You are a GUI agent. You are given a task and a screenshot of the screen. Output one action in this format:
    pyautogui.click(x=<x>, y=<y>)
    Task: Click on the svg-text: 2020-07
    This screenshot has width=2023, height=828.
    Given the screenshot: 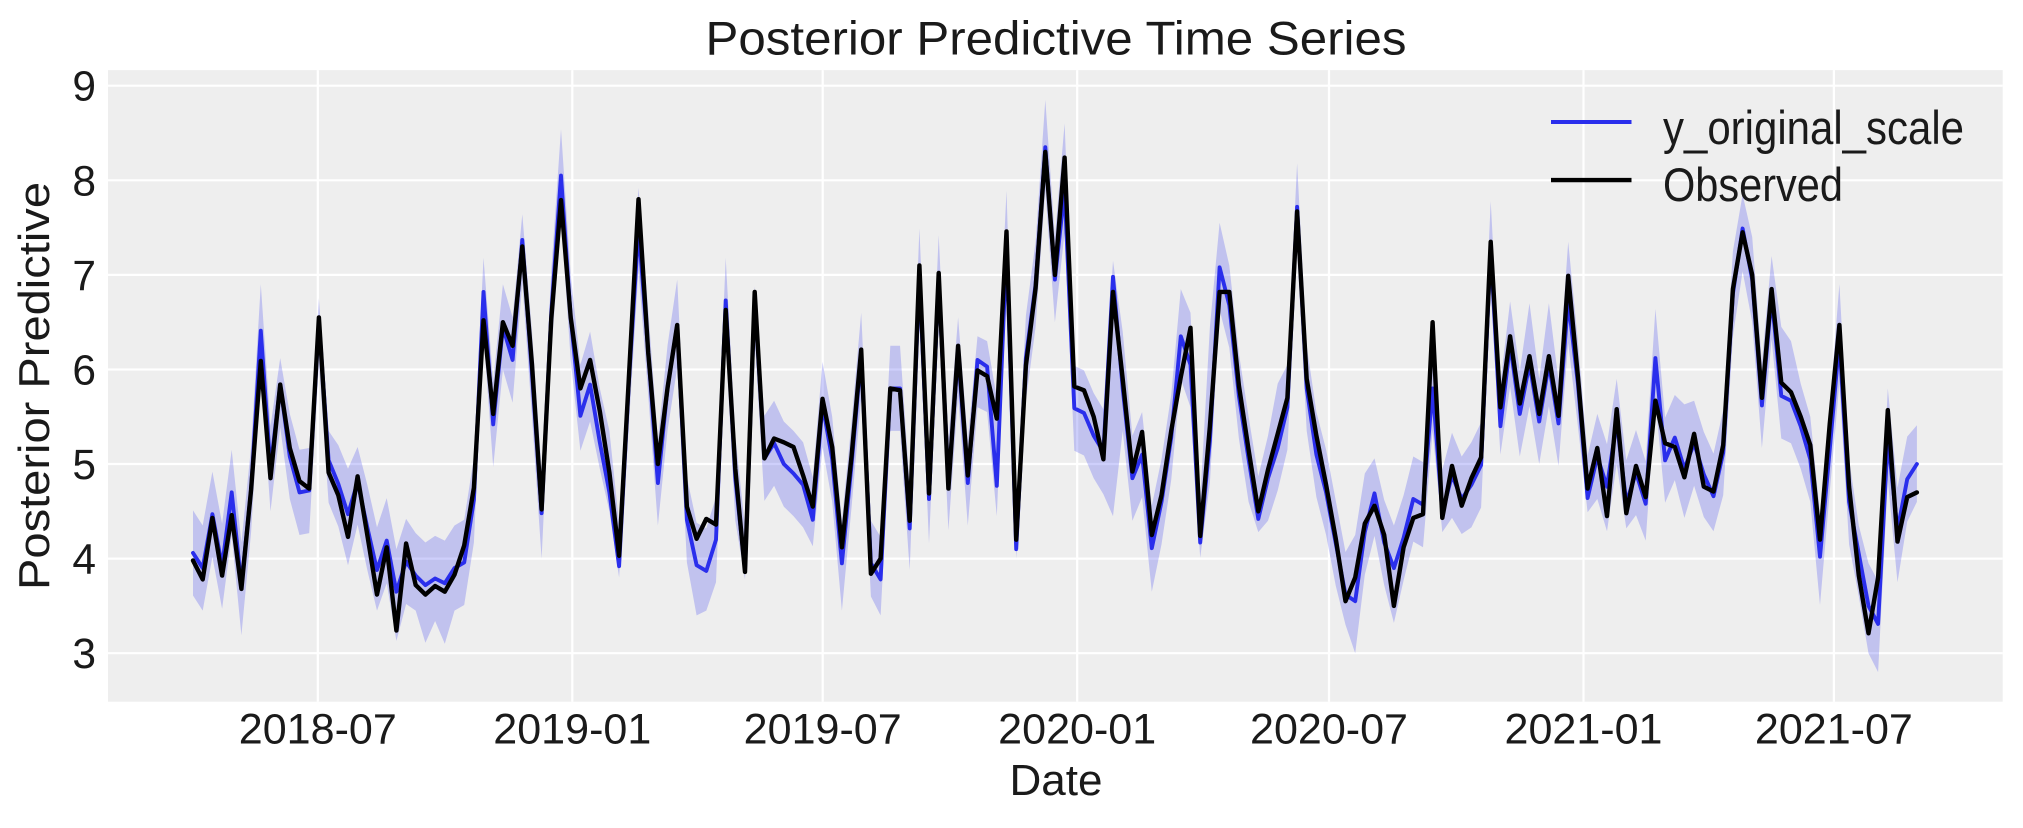 What is the action you would take?
    pyautogui.click(x=1329, y=730)
    